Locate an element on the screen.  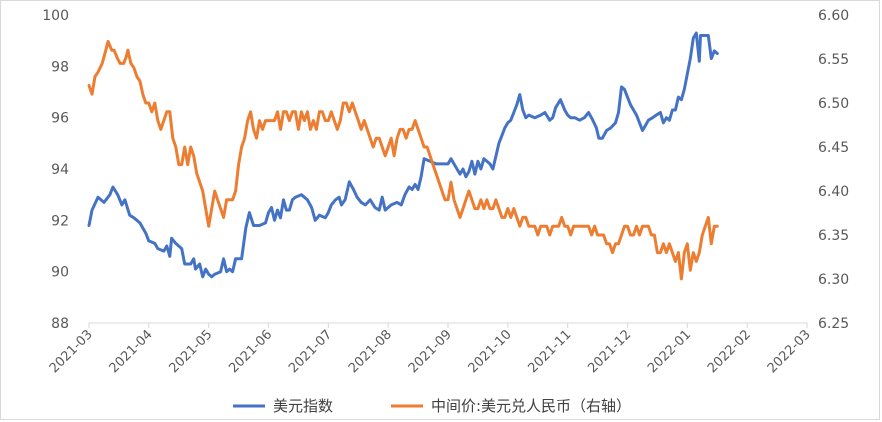
left-axis-tick-label: 88 is located at coordinates (60, 324).